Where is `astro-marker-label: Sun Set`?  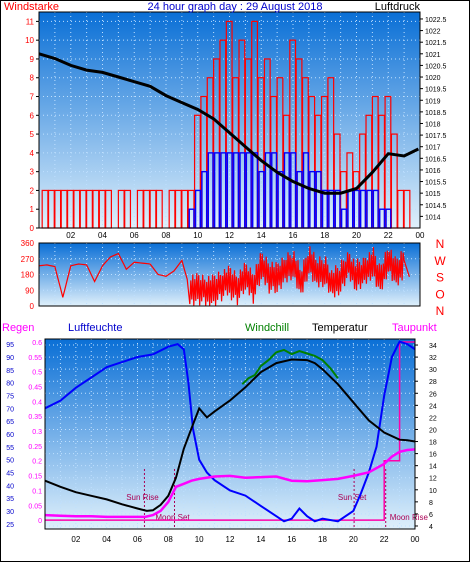 astro-marker-label: Sun Set is located at coordinates (352, 497).